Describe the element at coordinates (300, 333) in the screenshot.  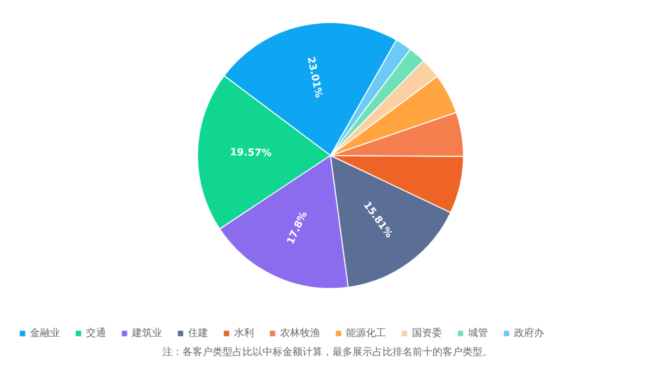
I see `legend-label: 农林牧渔` at that location.